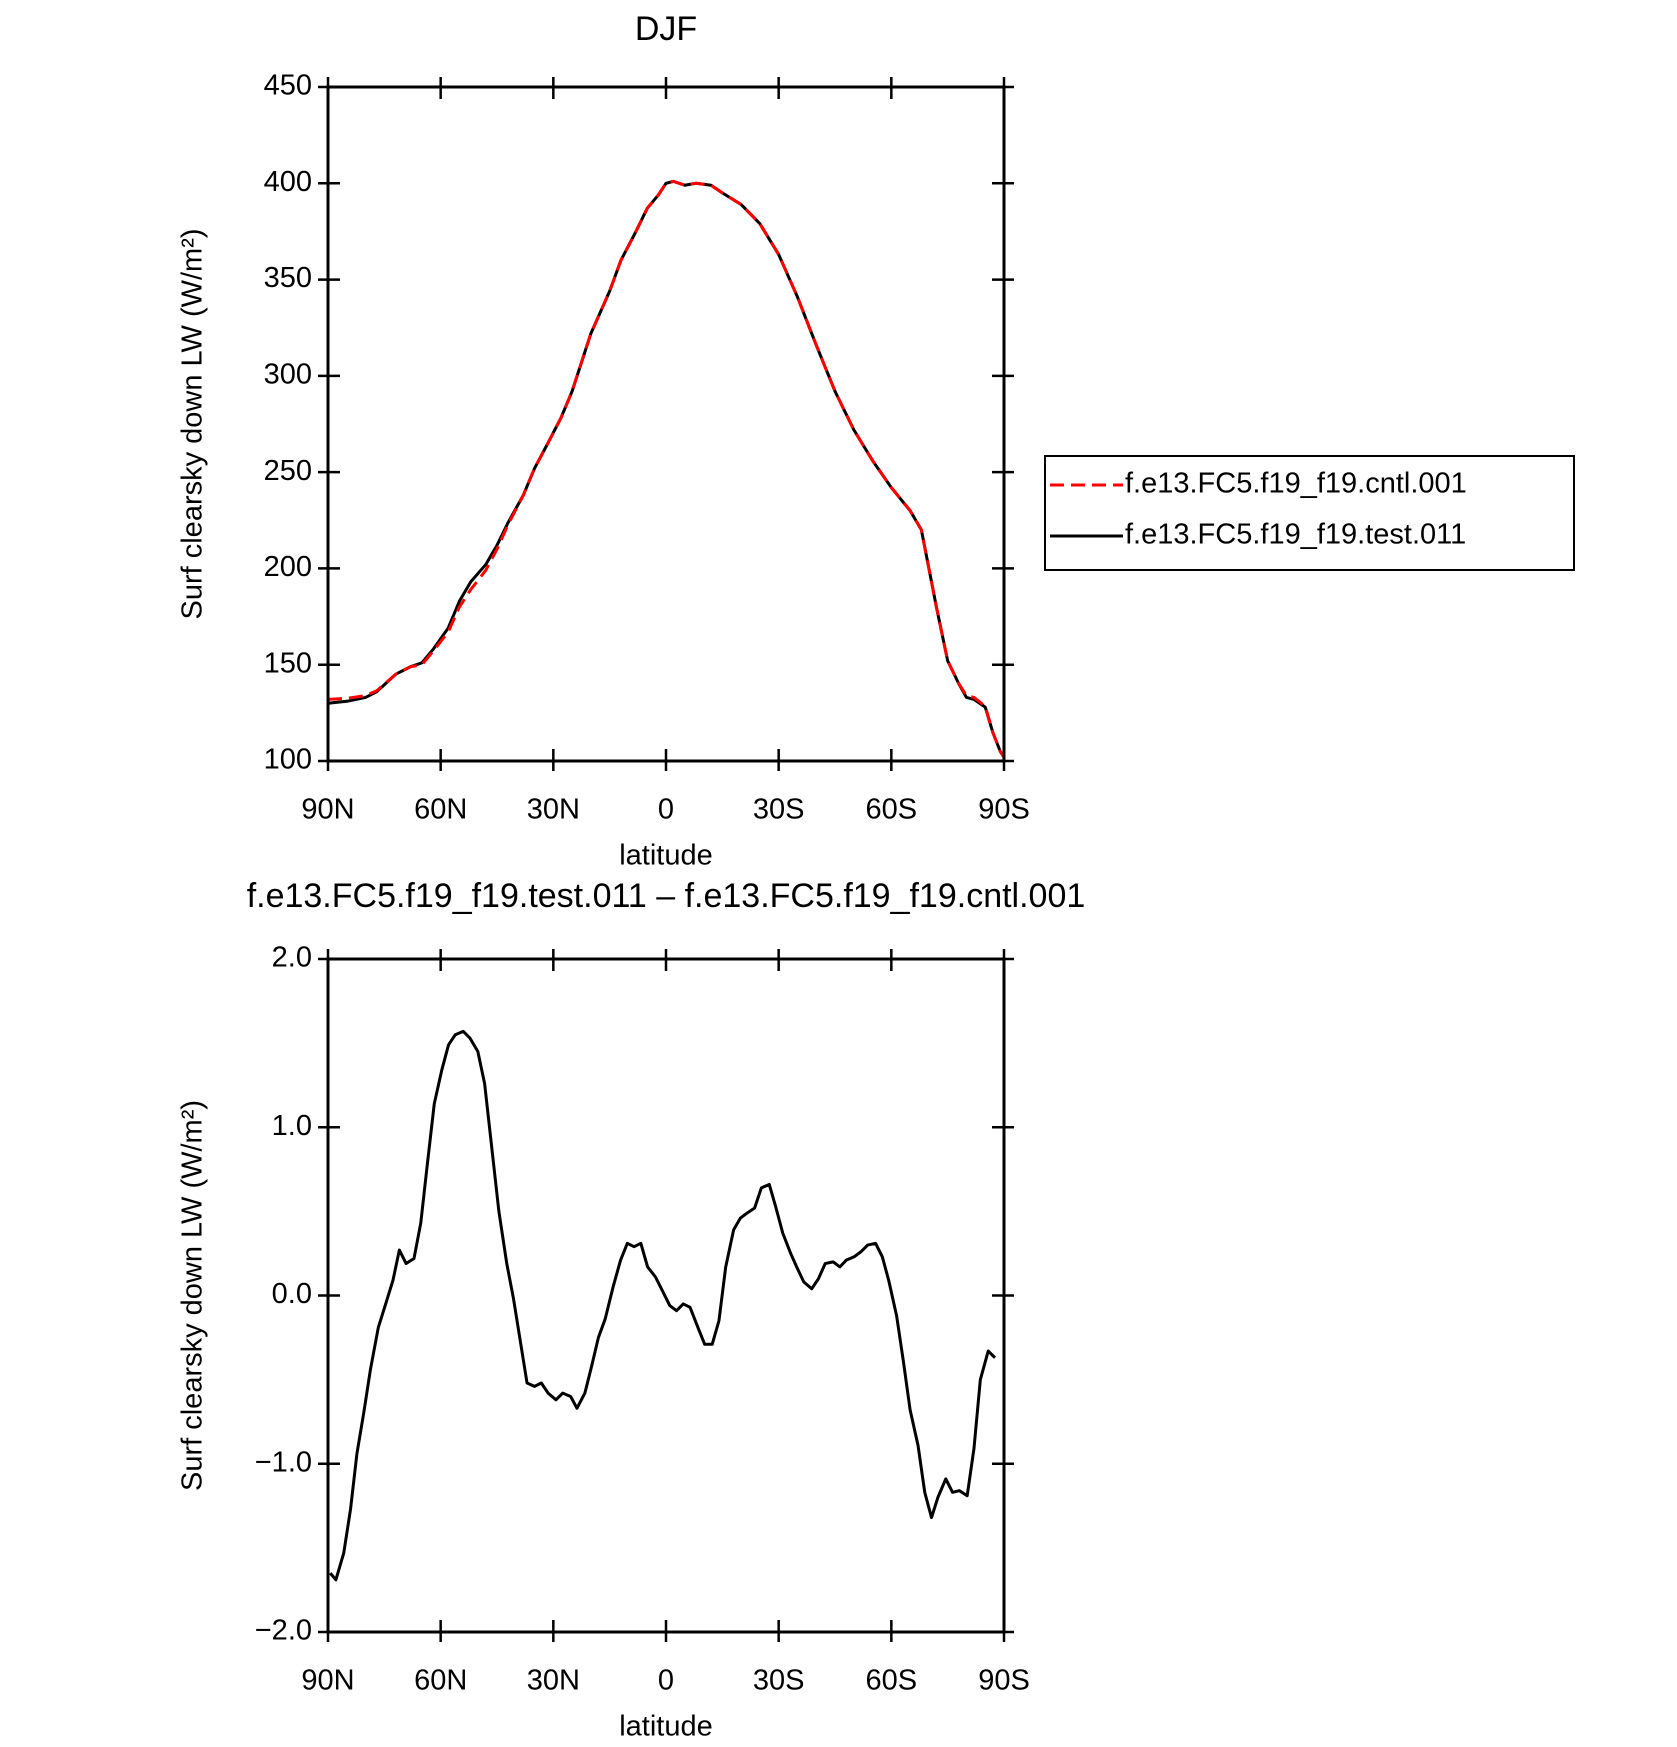 This screenshot has width=1677, height=1747. Describe the element at coordinates (288, 278) in the screenshot. I see `y-tick-label: 350` at that location.